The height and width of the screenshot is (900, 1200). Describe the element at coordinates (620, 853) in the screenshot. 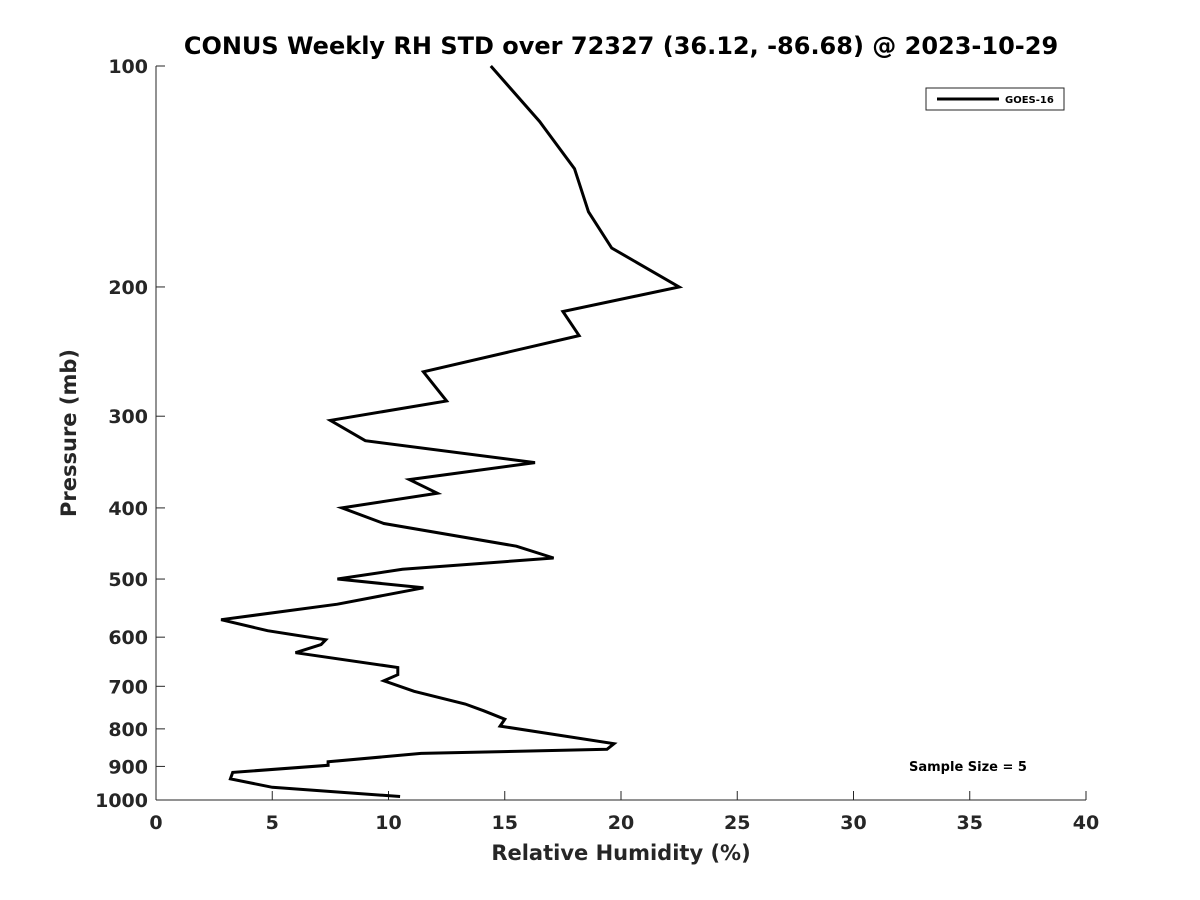

I see `x-axis-label: Relative Humidity (%)` at that location.